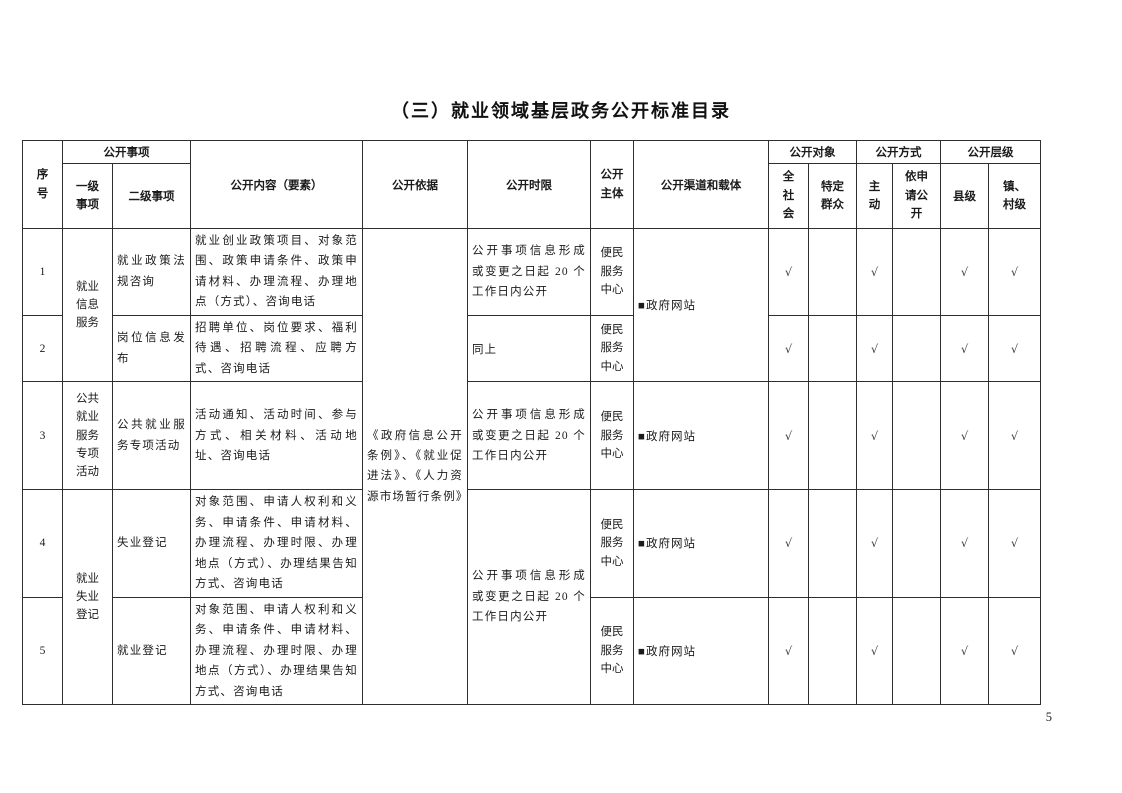 The image size is (1122, 793). What do you see at coordinates (701, 184) in the screenshot?
I see `header-channel: 公开渠道和载体` at bounding box center [701, 184].